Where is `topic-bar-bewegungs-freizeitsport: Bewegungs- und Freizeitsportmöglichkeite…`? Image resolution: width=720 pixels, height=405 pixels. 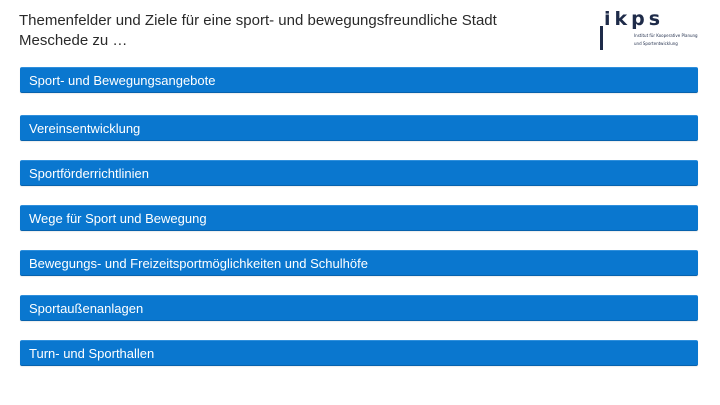
topic-bar-bewegungs-freizeitsport: Bewegungs- und Freizeitsportmöglichkeite… is located at coordinates (359, 263).